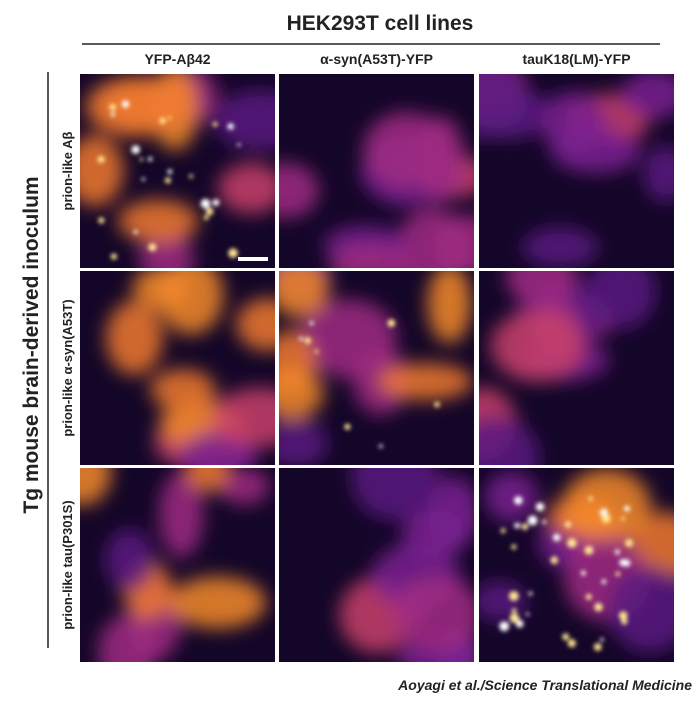 Image resolution: width=700 pixels, height=704 pixels. I want to click on column-label: YFP-Aβ42, so click(177, 59).